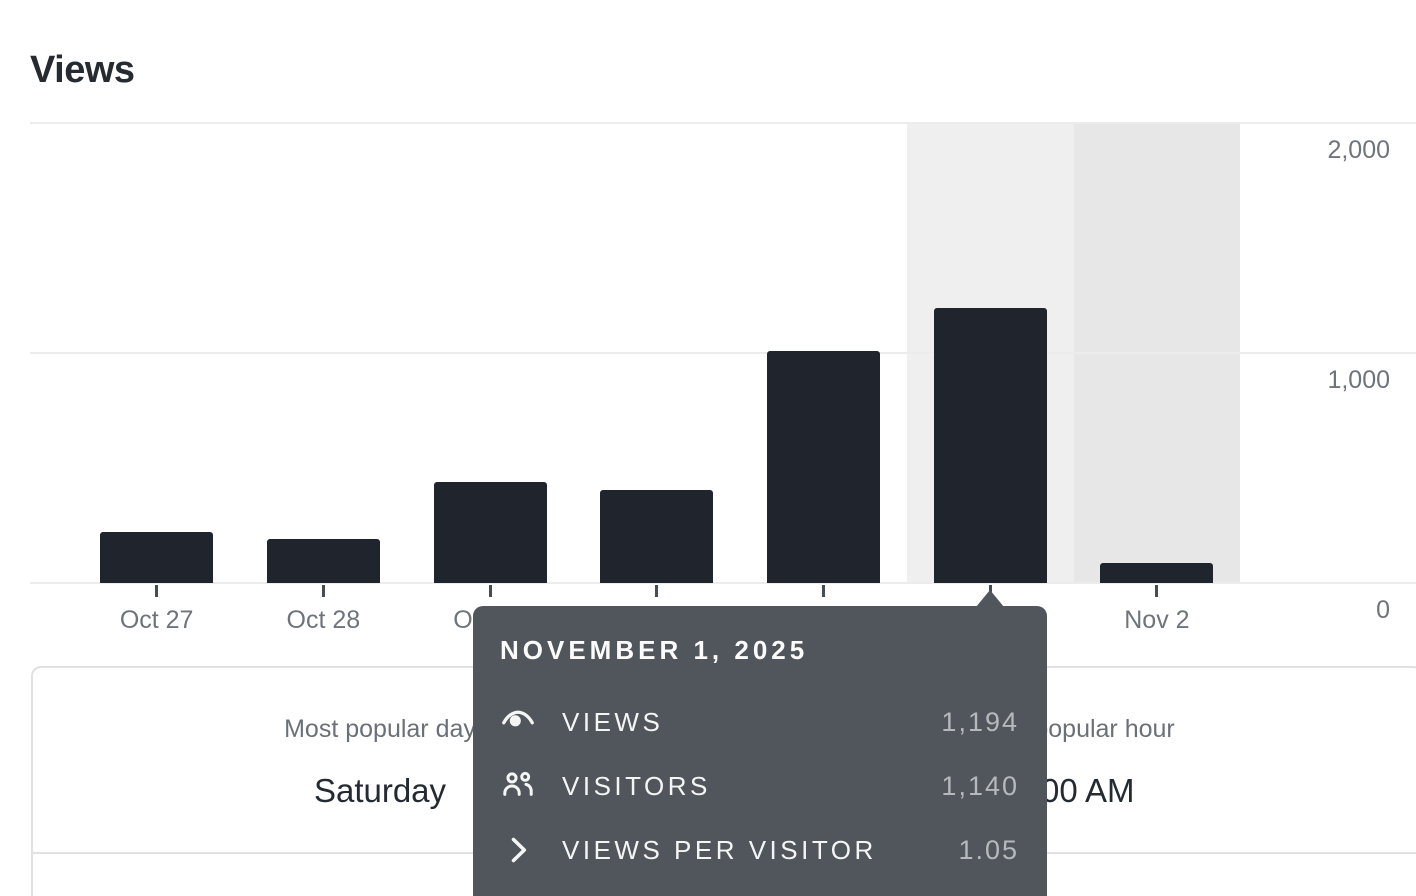 The height and width of the screenshot is (896, 1416). What do you see at coordinates (988, 849) in the screenshot?
I see `tooltip-metric-value: 1.05` at bounding box center [988, 849].